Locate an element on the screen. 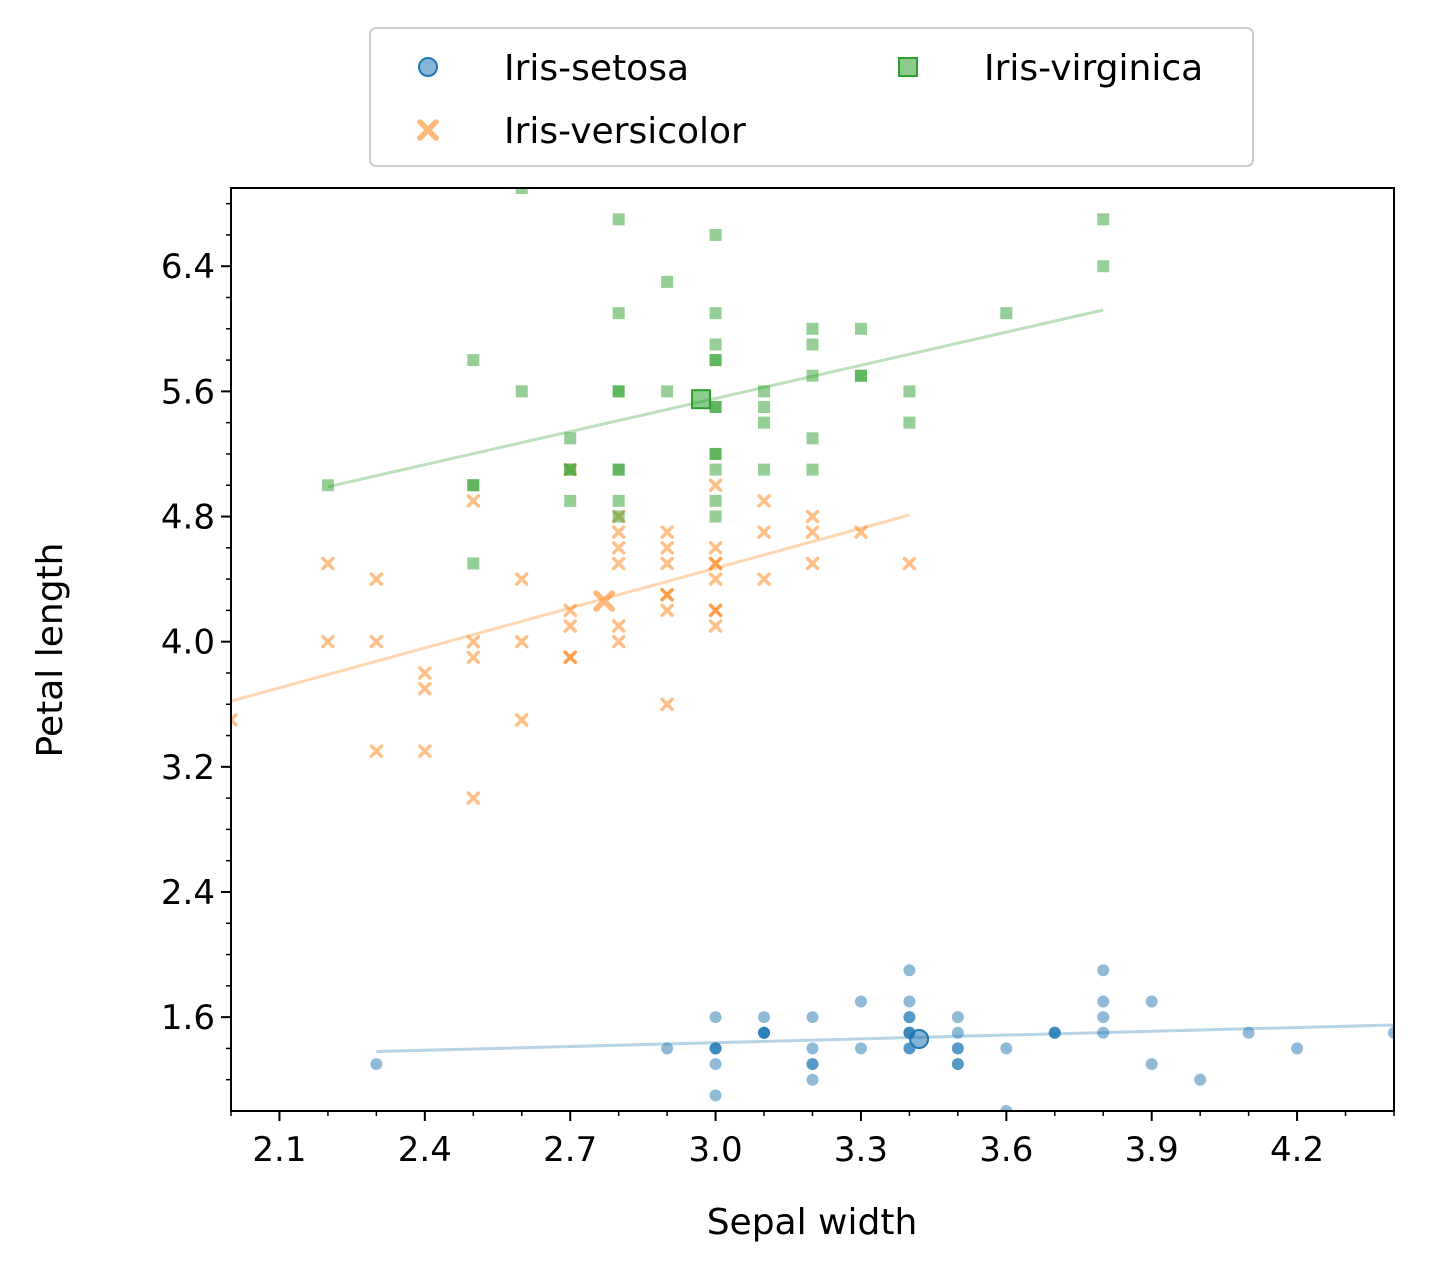 This screenshot has height=1272, width=1455. x-axis-title: Sepal width is located at coordinates (812, 1222).